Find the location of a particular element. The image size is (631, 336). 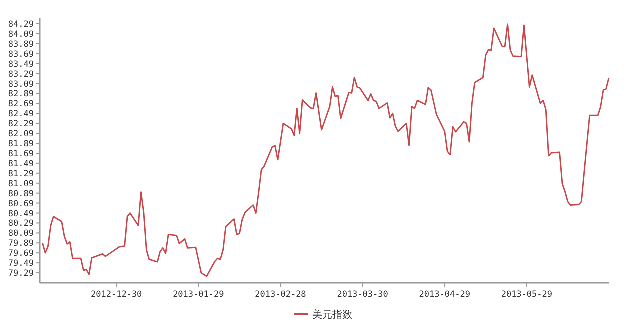

y-tick-label: 81.09 is located at coordinates (21, 184).